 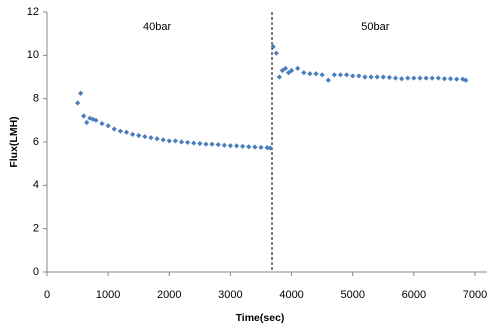 I want to click on y-tick-label: 8, so click(x=36, y=99).